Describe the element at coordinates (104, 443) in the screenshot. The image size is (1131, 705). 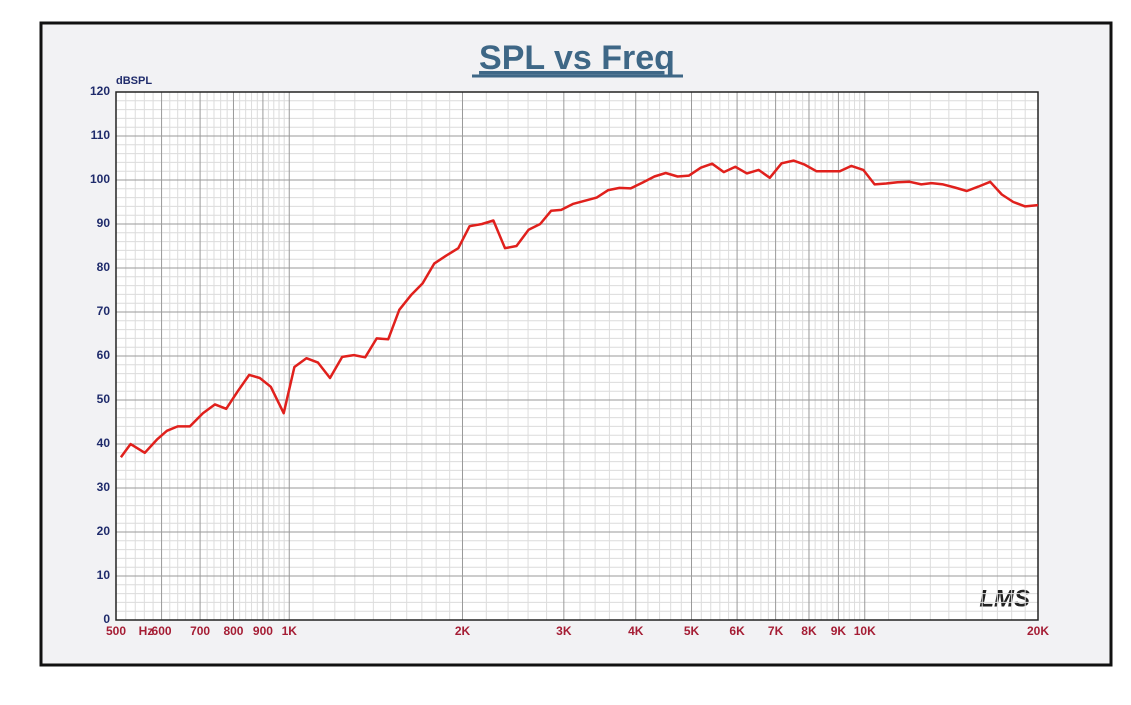
I see `y-tick-label: 40` at that location.